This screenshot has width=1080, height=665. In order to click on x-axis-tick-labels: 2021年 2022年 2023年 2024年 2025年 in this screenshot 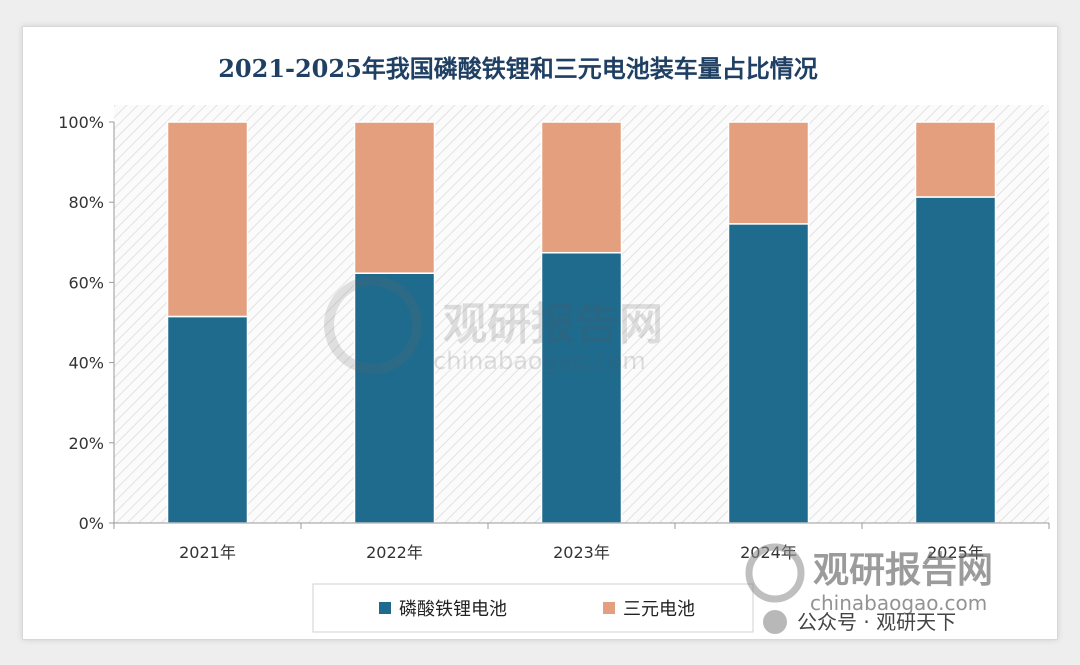, I will do `click(581, 552)`.